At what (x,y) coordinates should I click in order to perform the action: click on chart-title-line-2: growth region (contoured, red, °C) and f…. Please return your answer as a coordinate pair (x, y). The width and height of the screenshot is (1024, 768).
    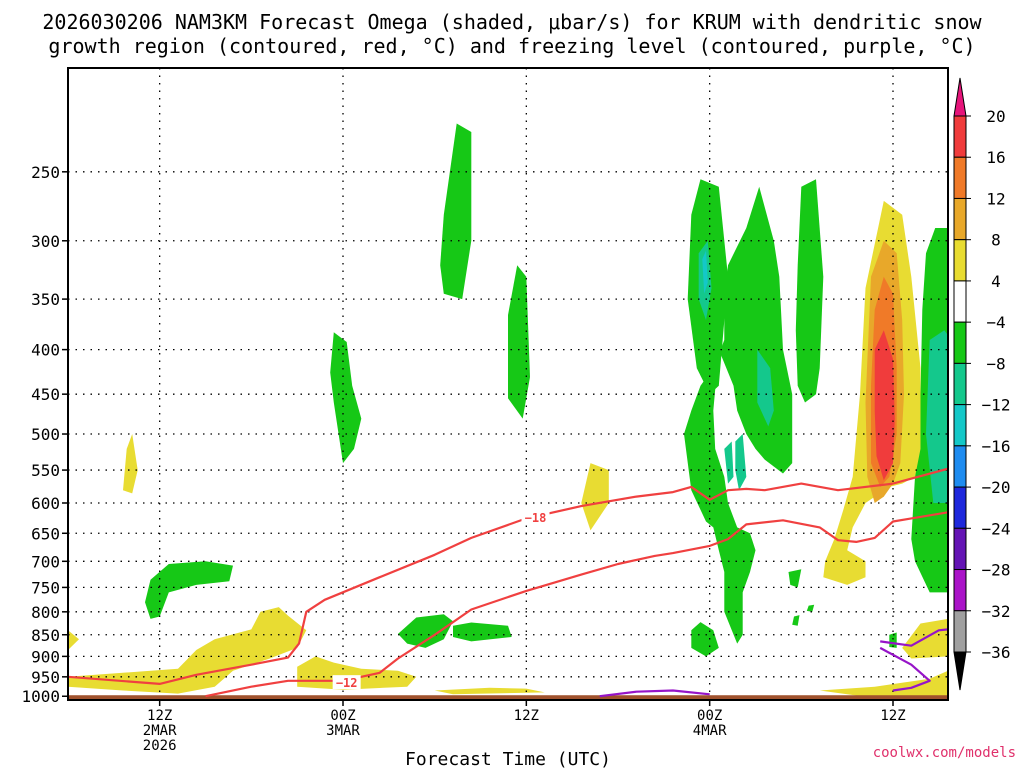
    Looking at the image, I should click on (511, 46).